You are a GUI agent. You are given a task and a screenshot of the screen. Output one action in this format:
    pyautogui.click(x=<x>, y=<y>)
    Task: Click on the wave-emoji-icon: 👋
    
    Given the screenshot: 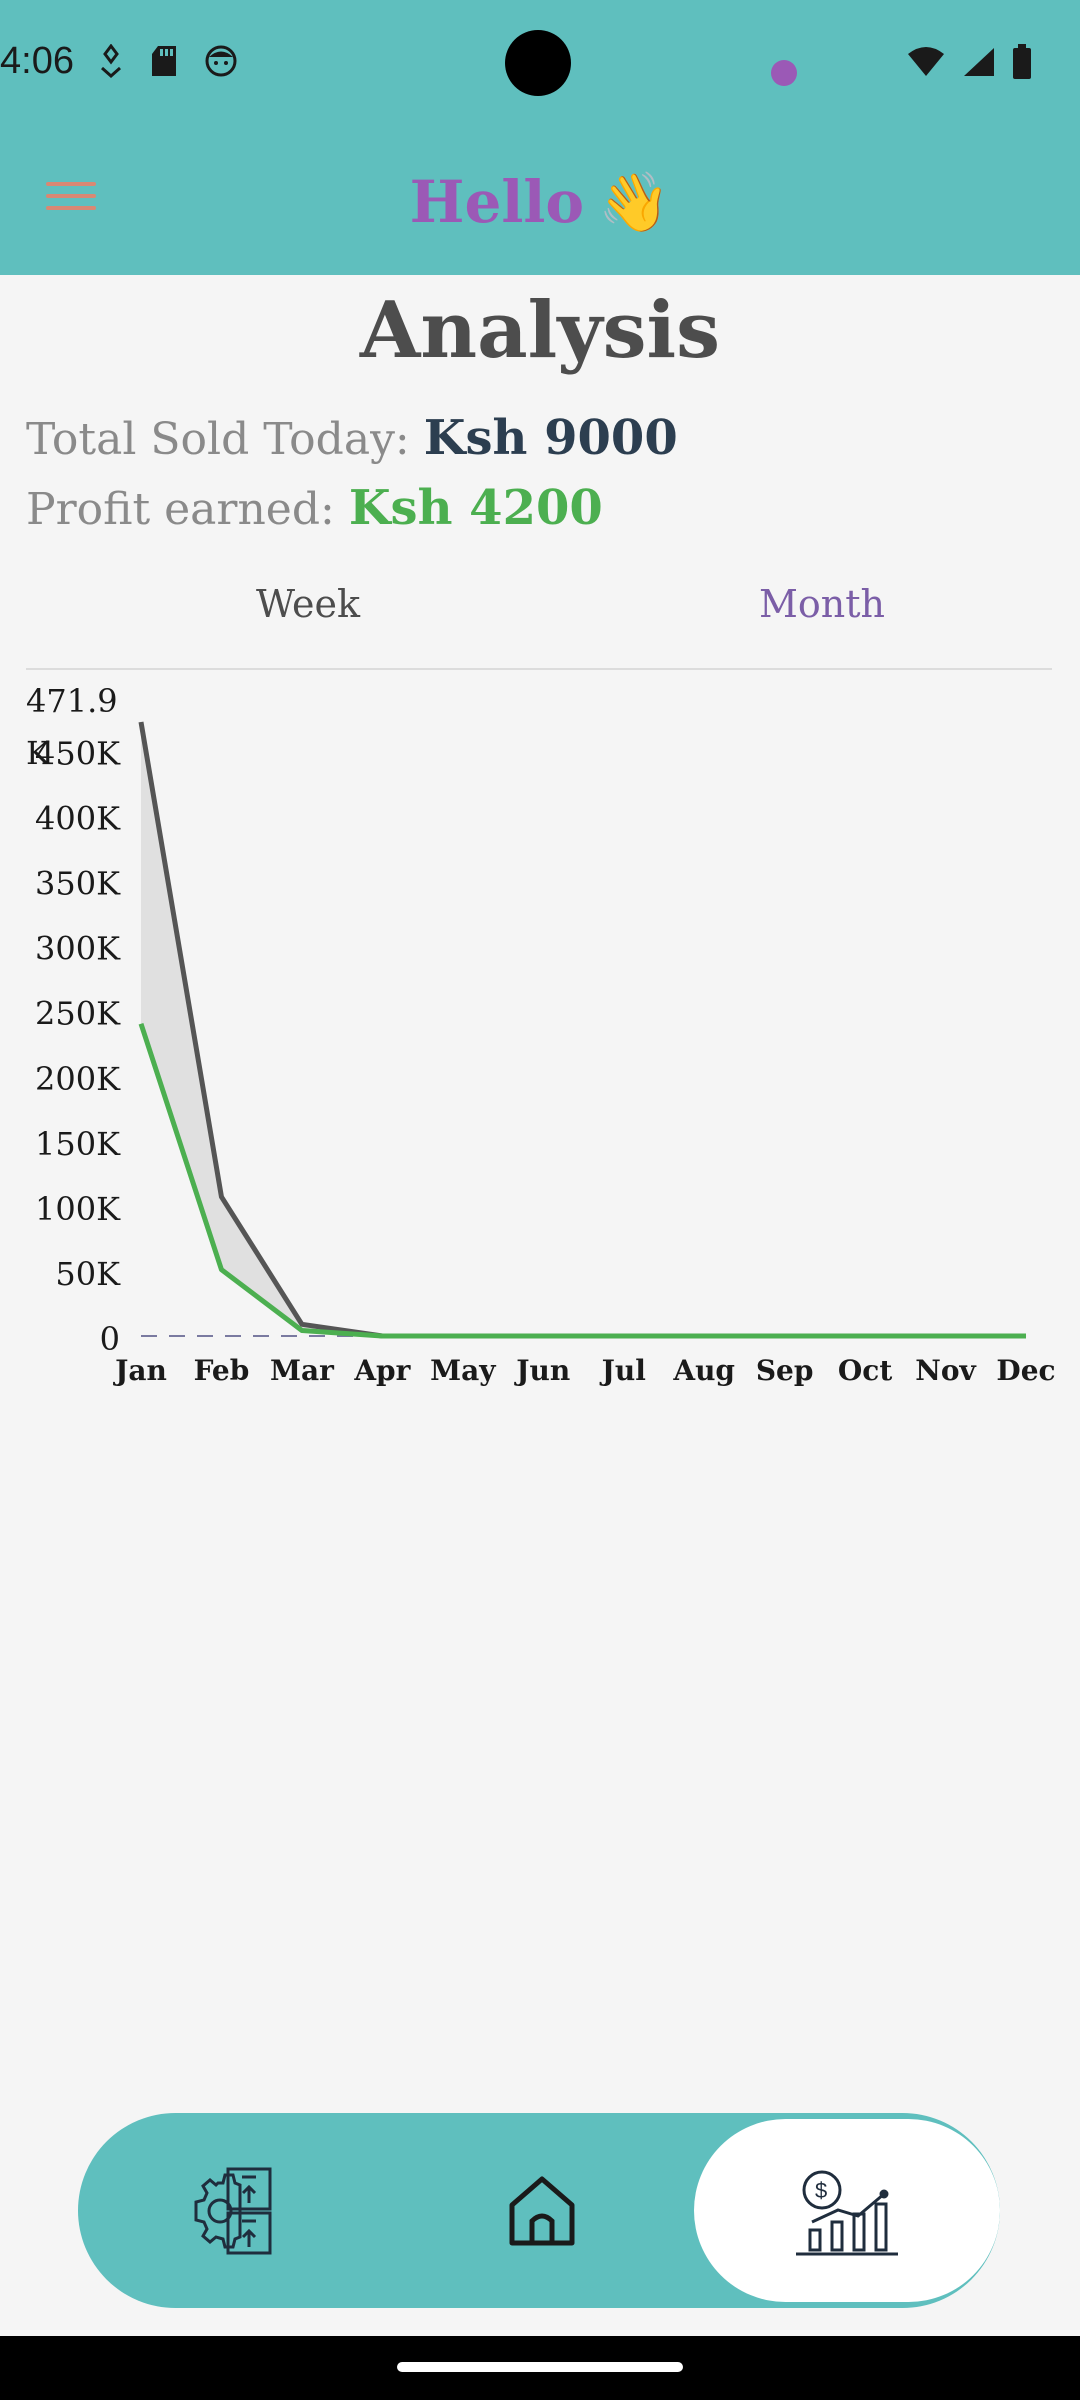 What is the action you would take?
    pyautogui.click(x=634, y=202)
    